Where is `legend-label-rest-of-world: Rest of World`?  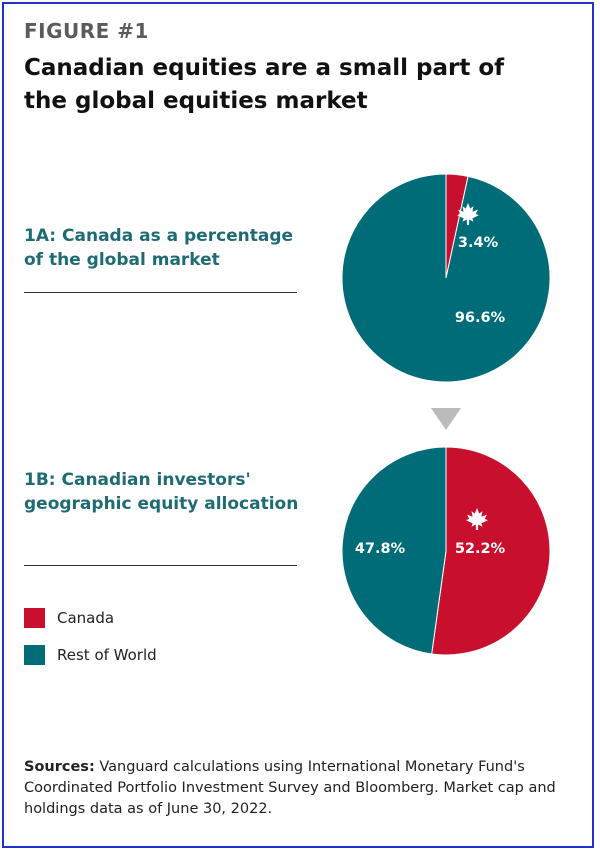
legend-label-rest-of-world: Rest of World is located at coordinates (107, 655).